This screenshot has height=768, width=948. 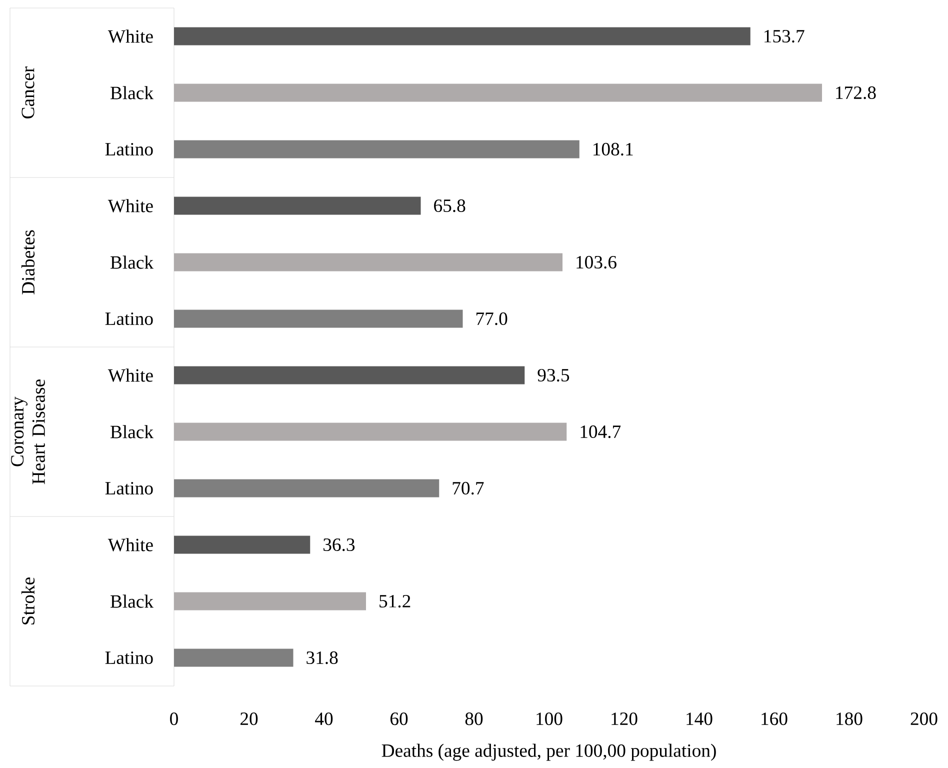 I want to click on data-label: 172.8, so click(x=856, y=93).